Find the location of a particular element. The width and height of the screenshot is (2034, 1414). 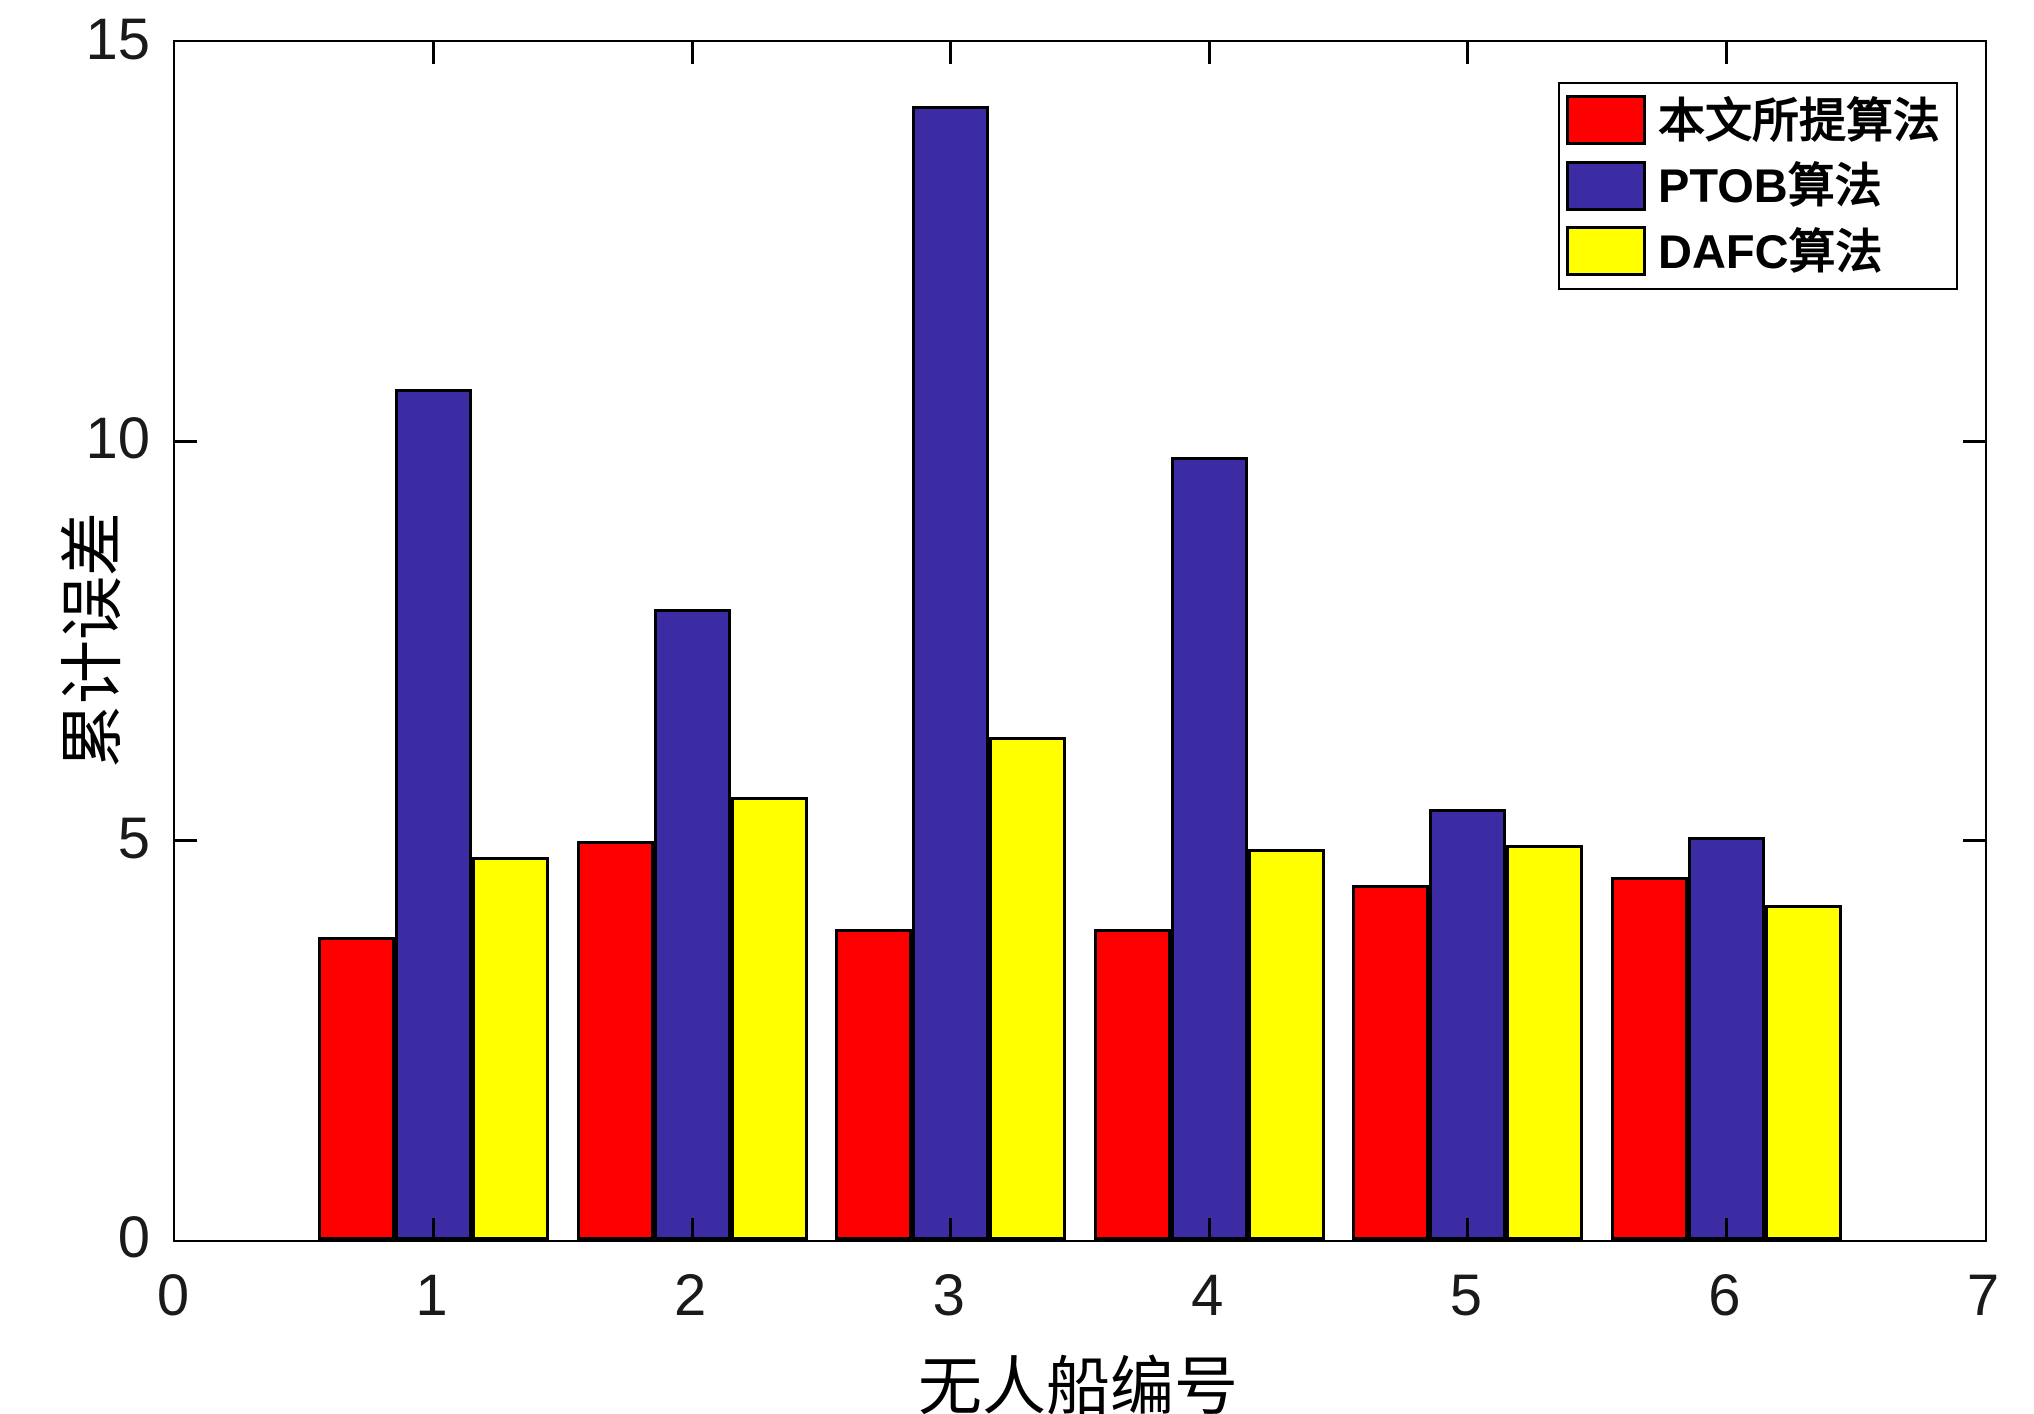

y-tick-label-10: 10 is located at coordinates (117, 439).